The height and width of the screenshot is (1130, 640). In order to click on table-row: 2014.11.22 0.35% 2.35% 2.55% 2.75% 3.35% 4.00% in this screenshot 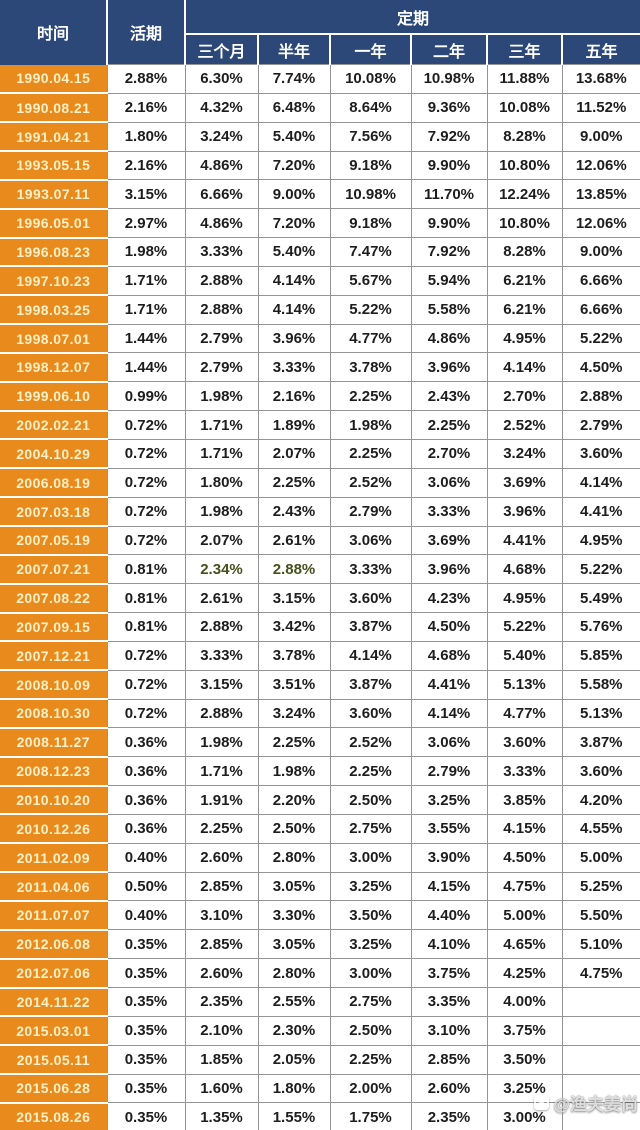, I will do `click(320, 1002)`.